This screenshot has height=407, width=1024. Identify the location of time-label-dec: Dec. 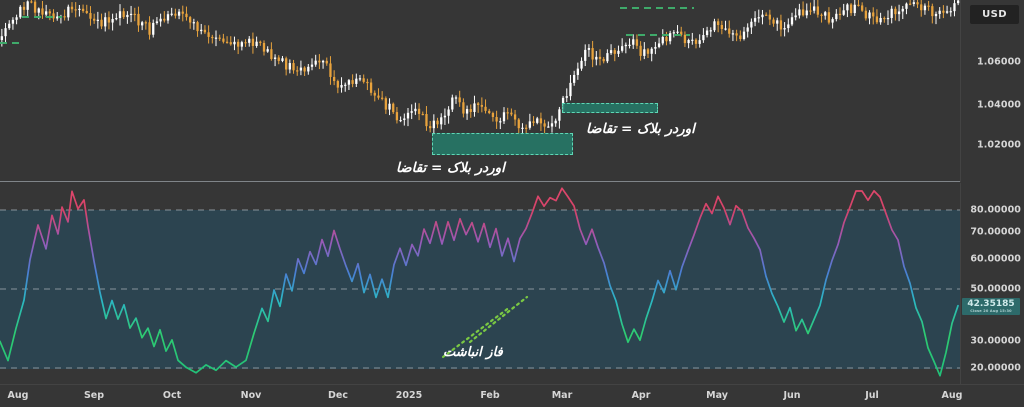
(338, 395).